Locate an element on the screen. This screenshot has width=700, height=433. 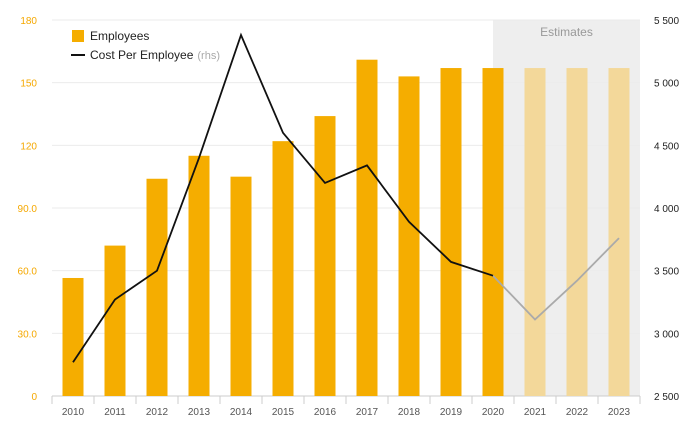
x-tick-label: 2013 is located at coordinates (199, 412).